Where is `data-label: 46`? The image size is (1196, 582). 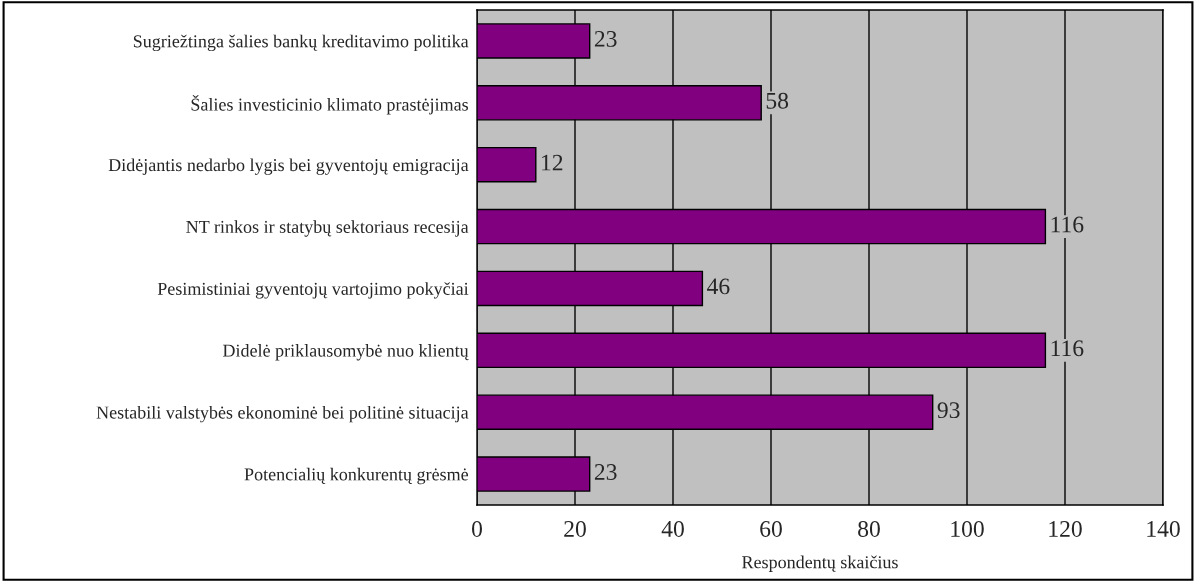
data-label: 46 is located at coordinates (718, 286).